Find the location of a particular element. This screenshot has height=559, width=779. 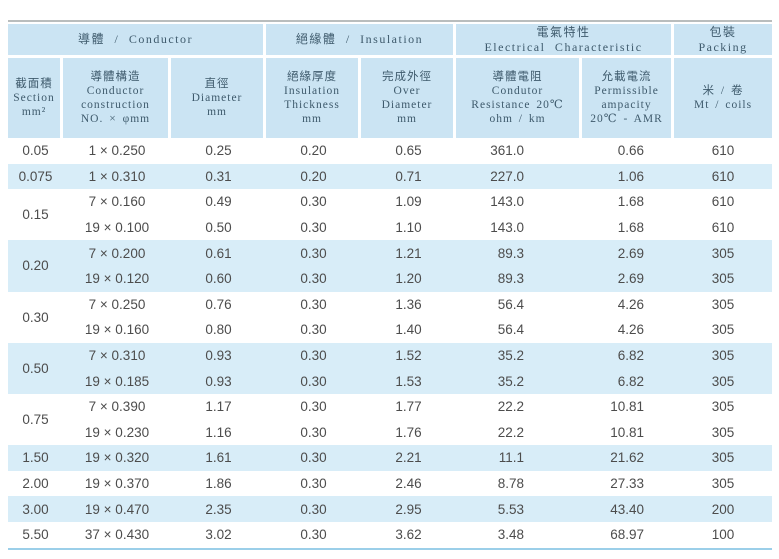

header-text-line: 截面積 is located at coordinates (34, 84).